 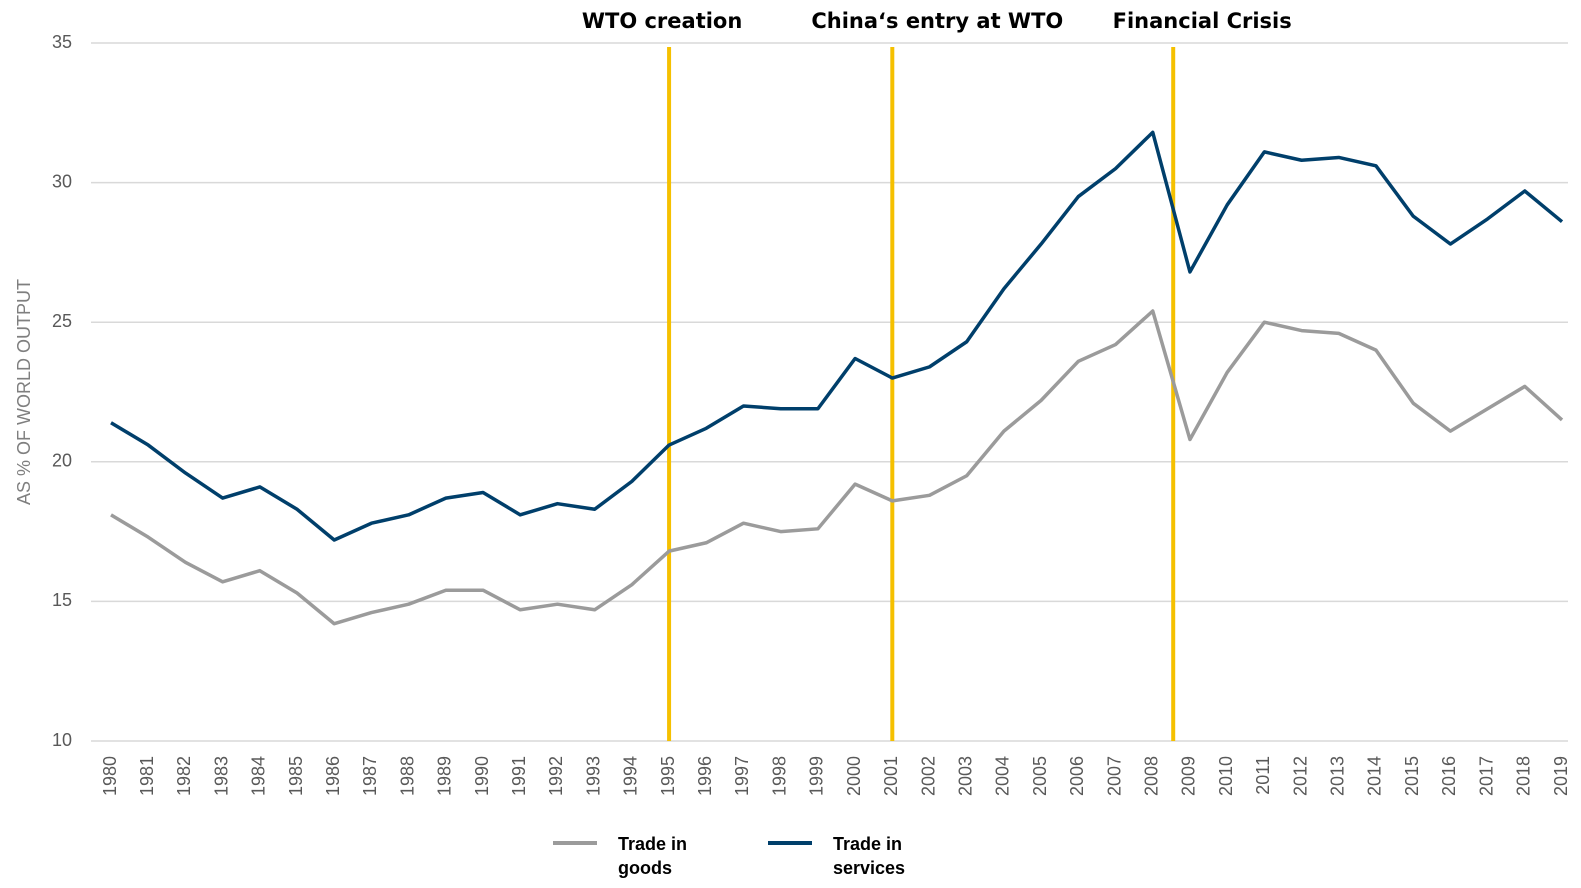 I want to click on x-tick-label: 1983, so click(x=221, y=776).